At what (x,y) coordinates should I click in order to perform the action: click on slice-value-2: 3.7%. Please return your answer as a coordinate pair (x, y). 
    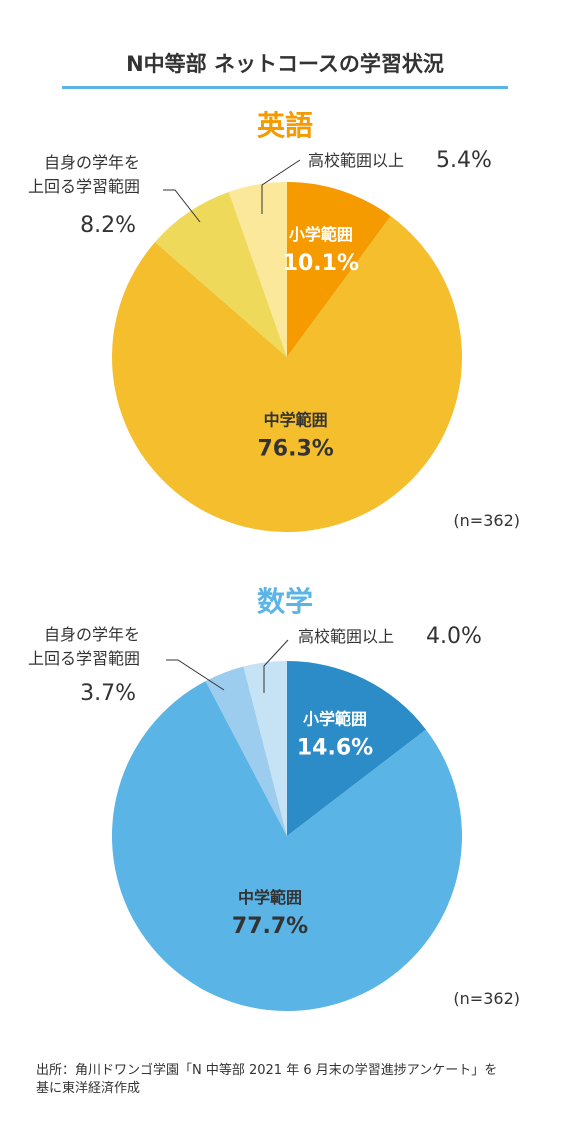
    Looking at the image, I should click on (108, 693).